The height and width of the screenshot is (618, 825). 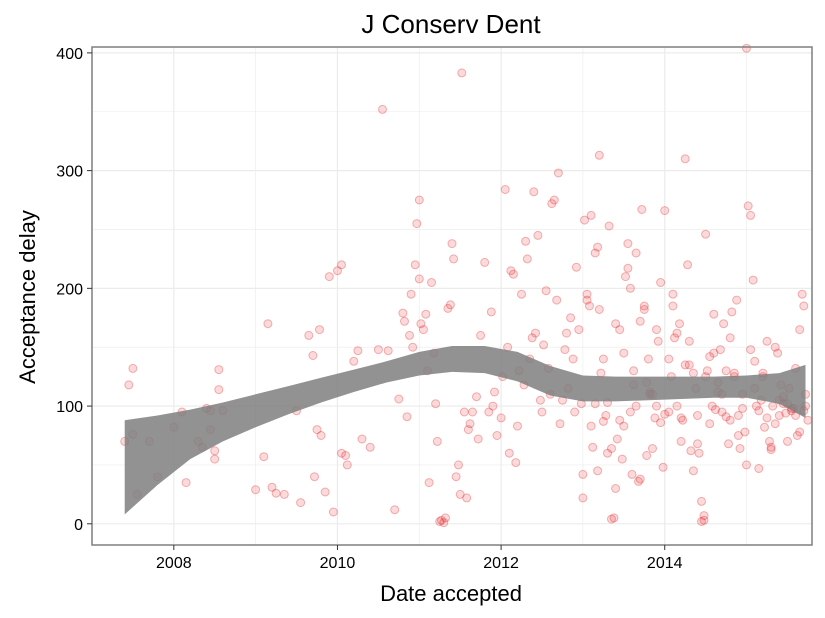 What do you see at coordinates (69, 407) in the screenshot?
I see `y-tick-label: 100` at bounding box center [69, 407].